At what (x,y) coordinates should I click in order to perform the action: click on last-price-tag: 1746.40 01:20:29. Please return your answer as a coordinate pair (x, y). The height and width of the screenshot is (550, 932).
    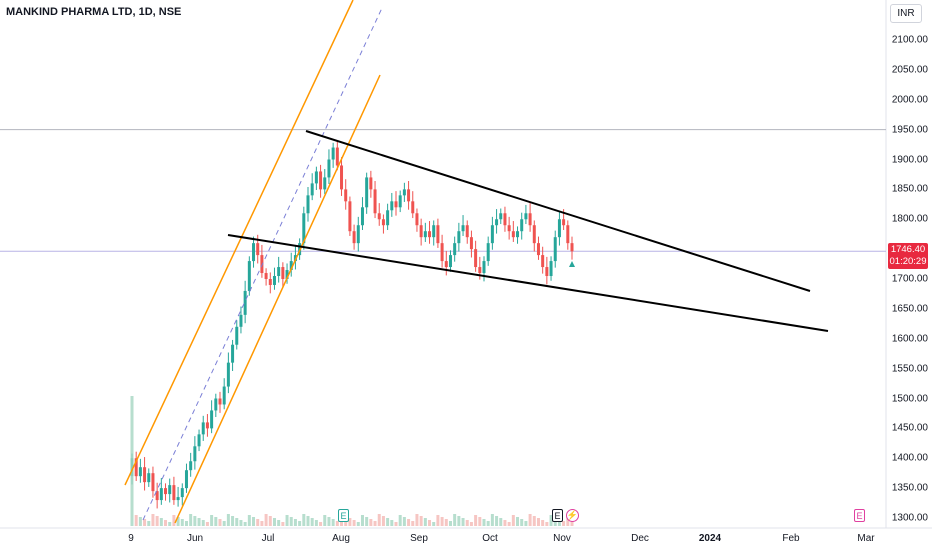
    Looking at the image, I should click on (908, 256).